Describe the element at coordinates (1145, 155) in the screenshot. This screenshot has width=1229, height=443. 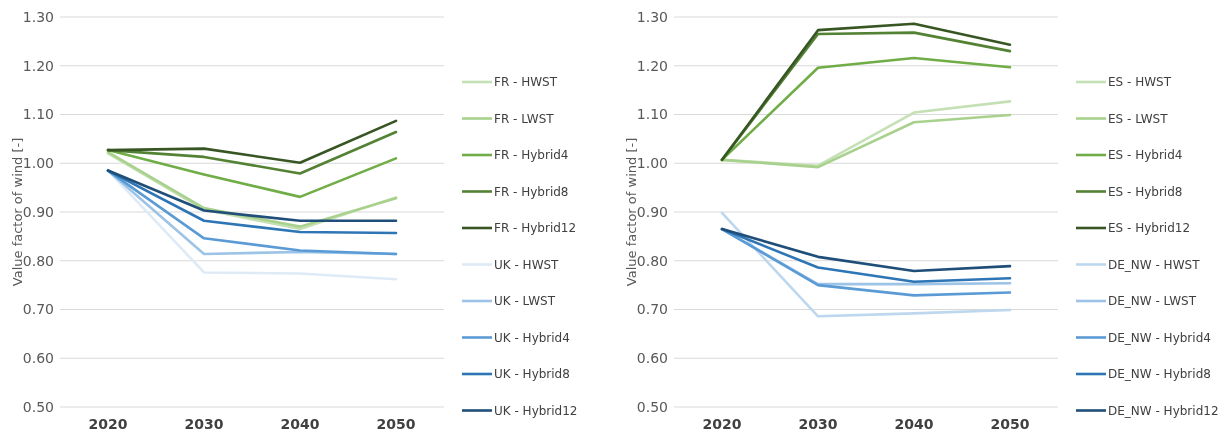
I see `legend-label: ES - Hybrid4` at that location.